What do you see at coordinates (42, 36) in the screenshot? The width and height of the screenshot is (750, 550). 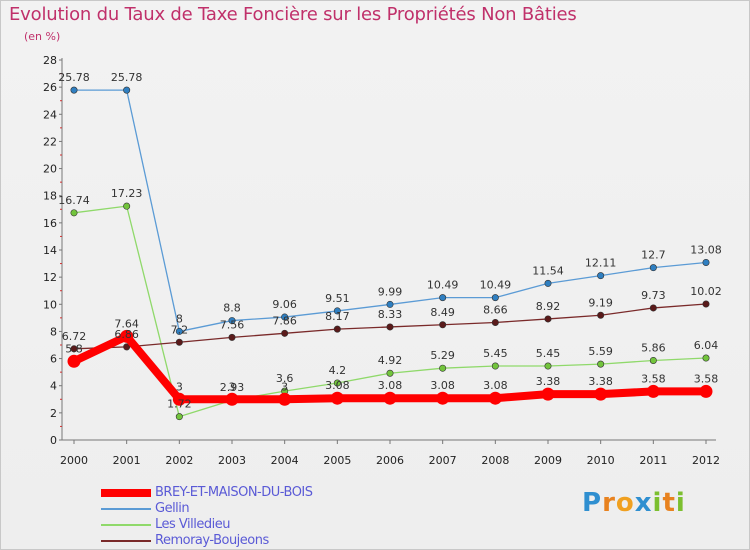 I see `chart-subtitle: (en %)` at bounding box center [42, 36].